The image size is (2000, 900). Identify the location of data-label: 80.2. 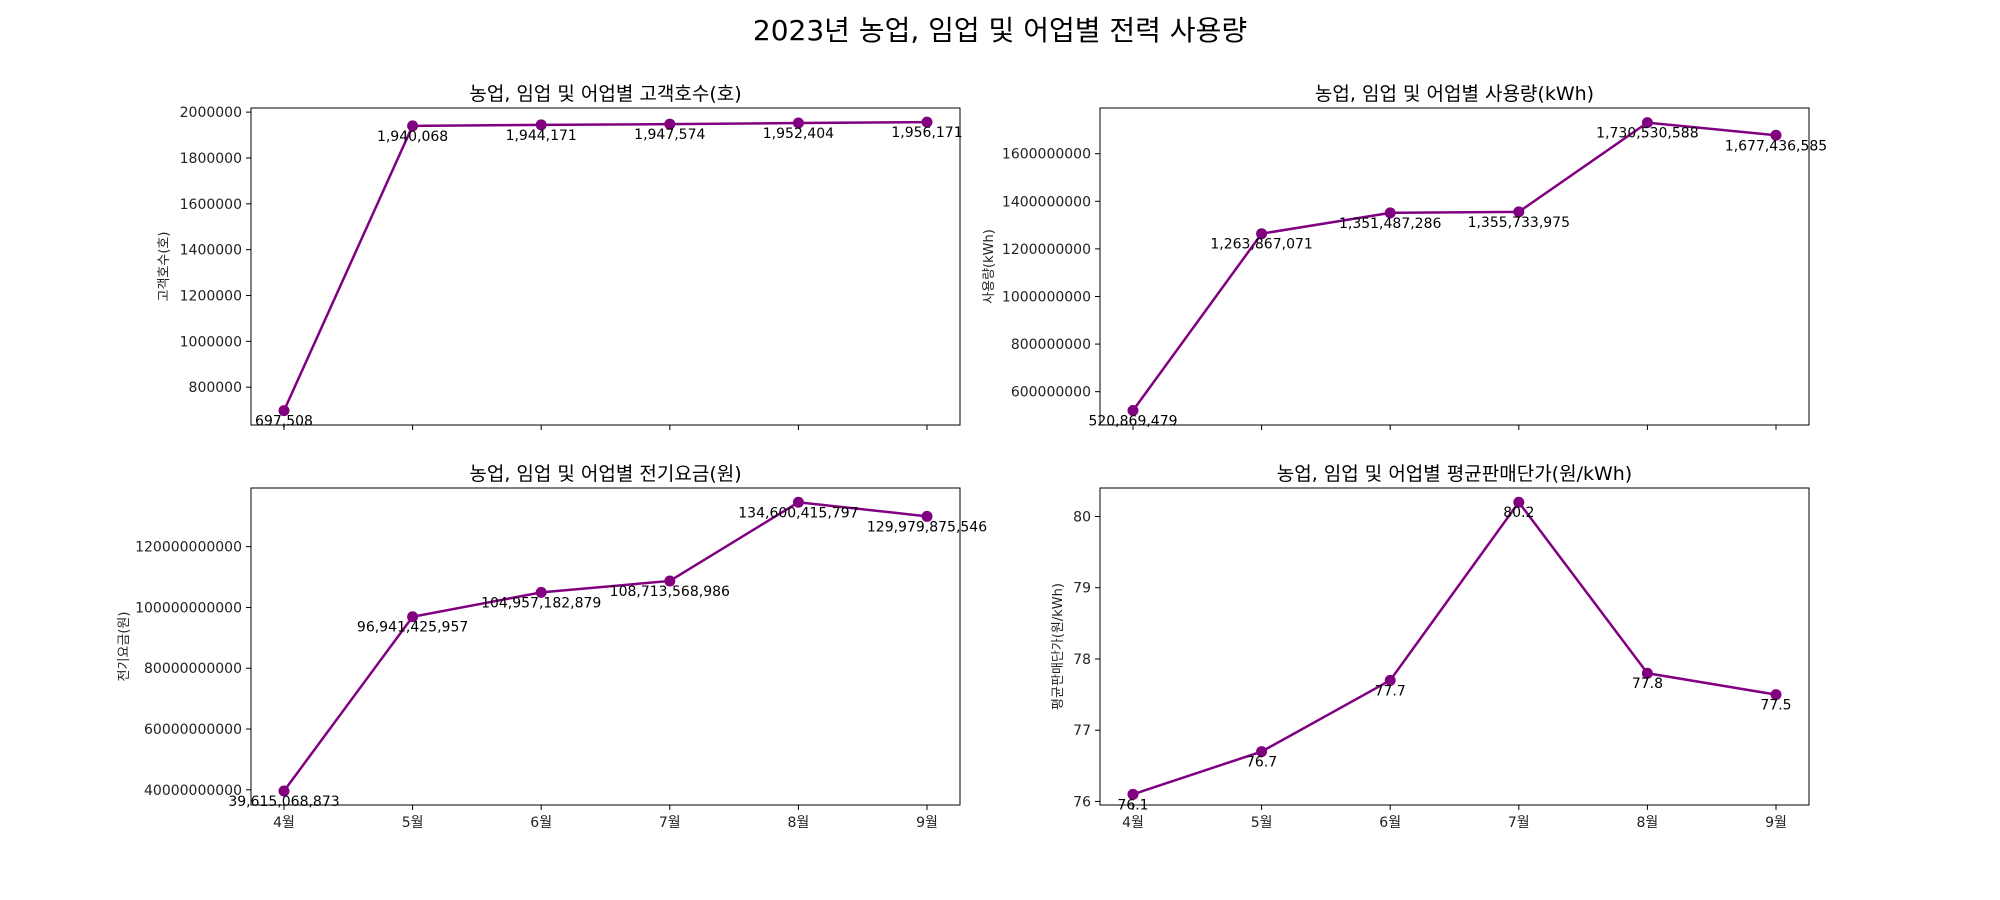
(1518, 513).